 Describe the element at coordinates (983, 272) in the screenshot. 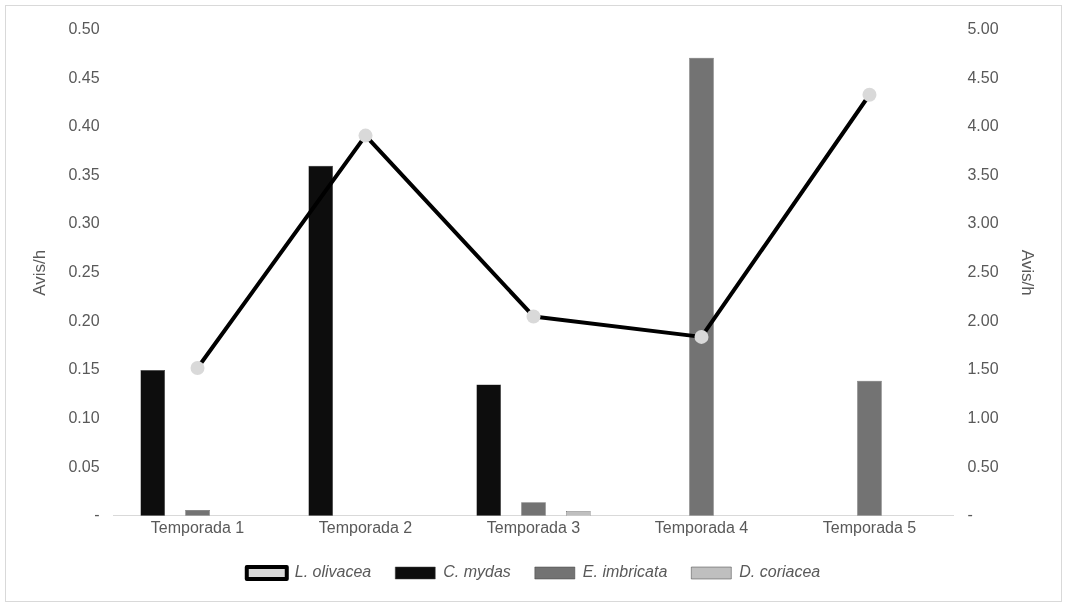

I see `y2-tick-label: 2.50` at that location.